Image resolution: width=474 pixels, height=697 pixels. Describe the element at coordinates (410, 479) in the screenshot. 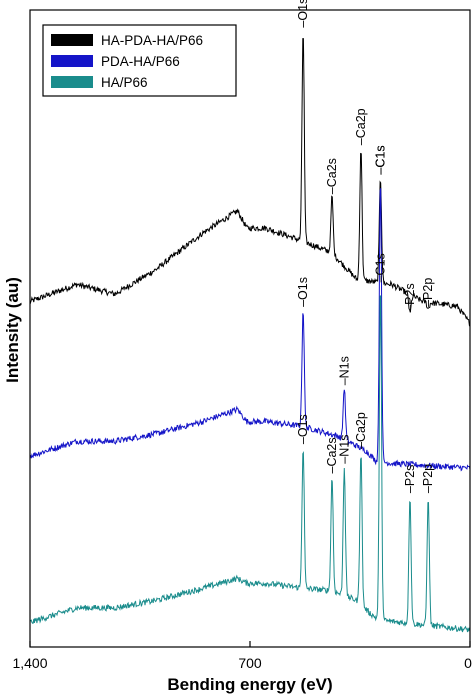

I see `peak-label-p2s-ha-p66: –P2s` at that location.